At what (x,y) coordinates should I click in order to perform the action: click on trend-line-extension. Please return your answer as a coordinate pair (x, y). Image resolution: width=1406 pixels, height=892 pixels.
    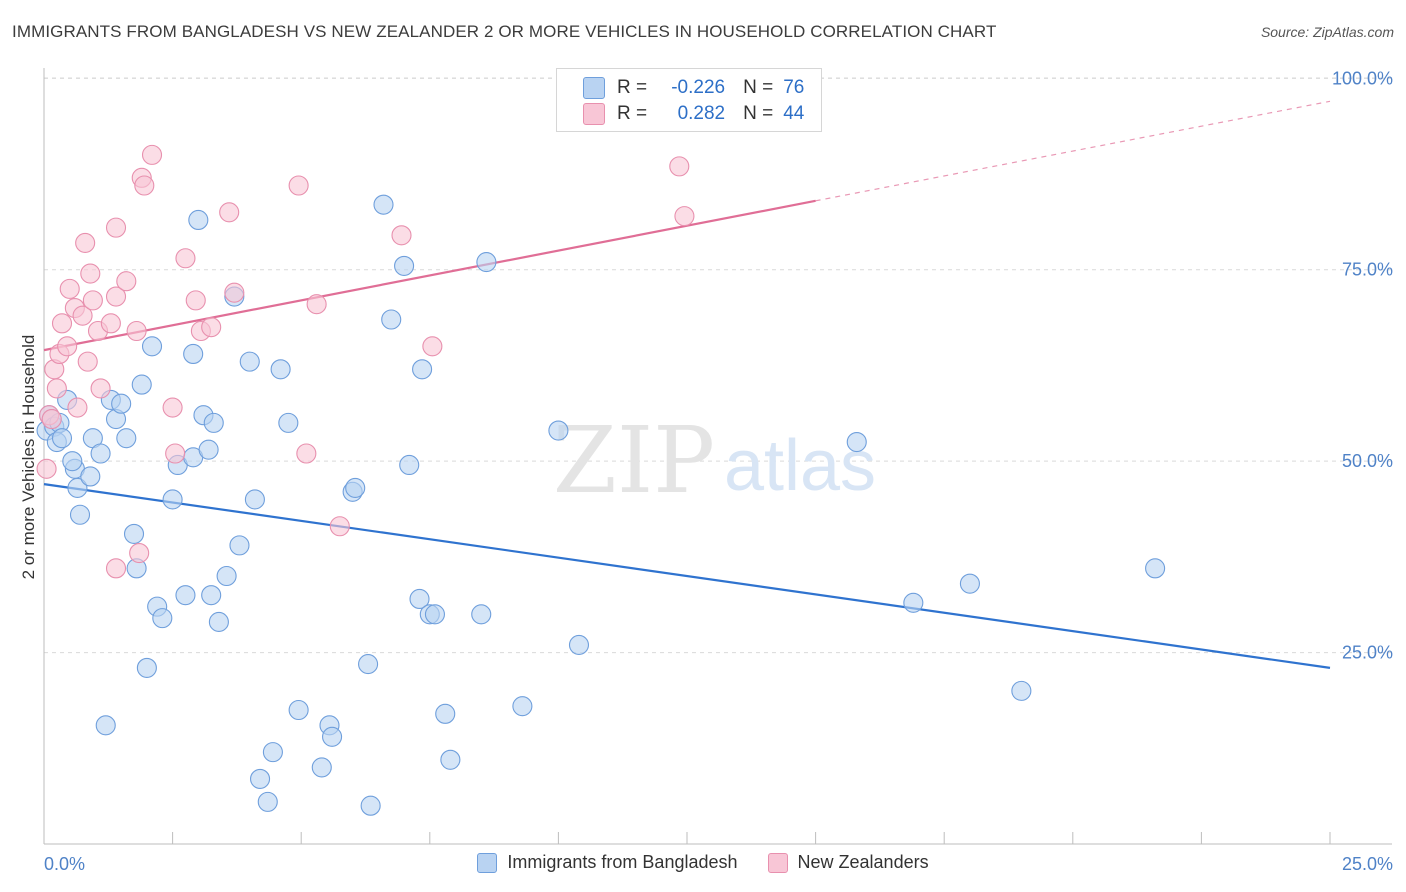
    Looking at the image, I should click on (1073, 151).